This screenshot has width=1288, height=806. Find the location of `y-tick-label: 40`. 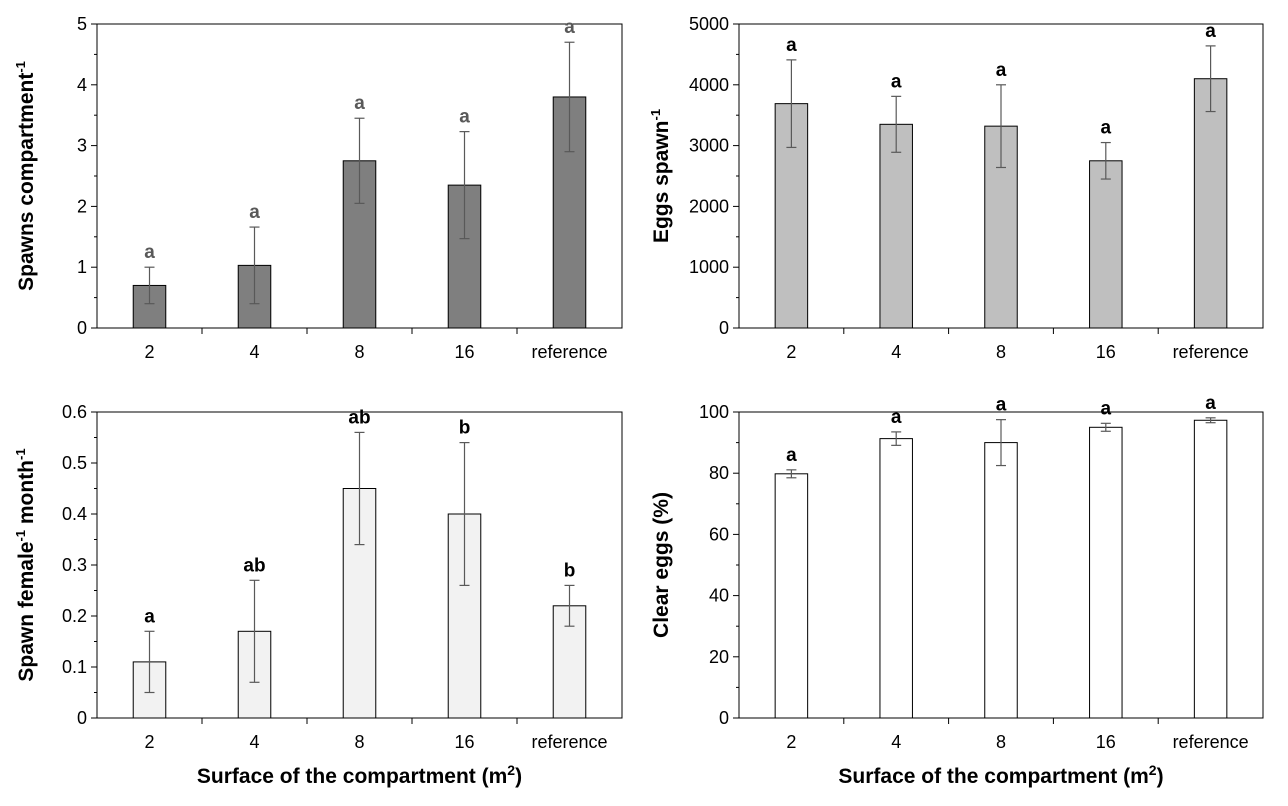

y-tick-label: 40 is located at coordinates (719, 596).